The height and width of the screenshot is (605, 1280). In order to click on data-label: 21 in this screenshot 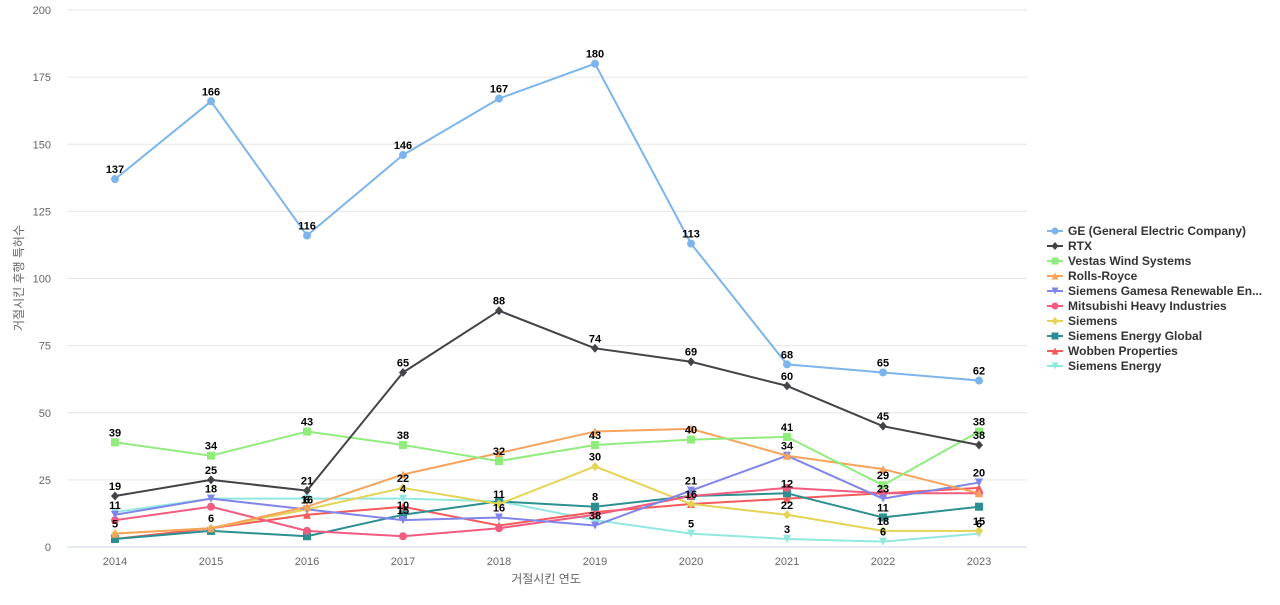, I will do `click(307, 482)`.